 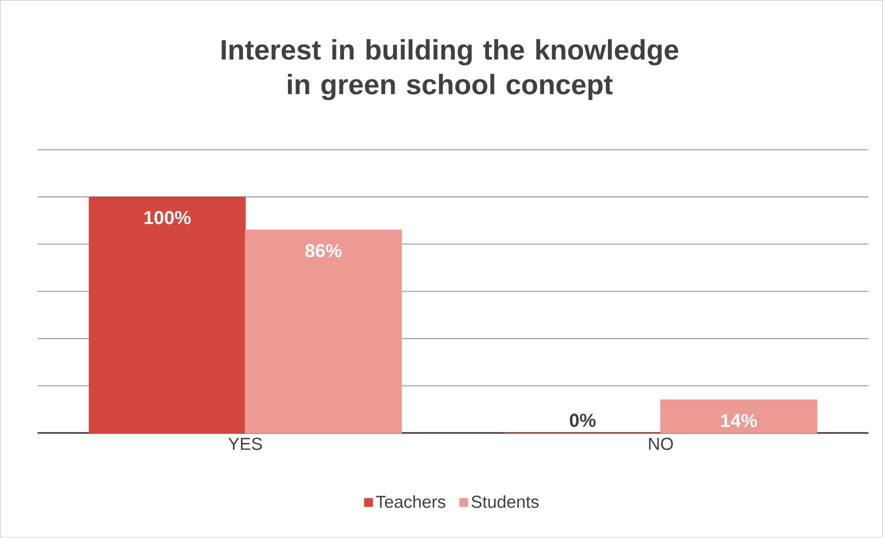 I want to click on x-tick-label: NO, so click(x=661, y=444).